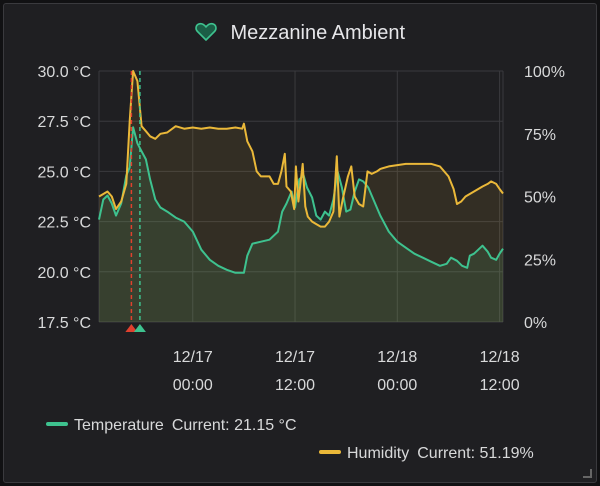 The image size is (600, 486). Describe the element at coordinates (346, 371) in the screenshot. I see `x-axis: 12/17 00:00 12/17 12:00 12/18 00:00 12/18 12:00` at that location.